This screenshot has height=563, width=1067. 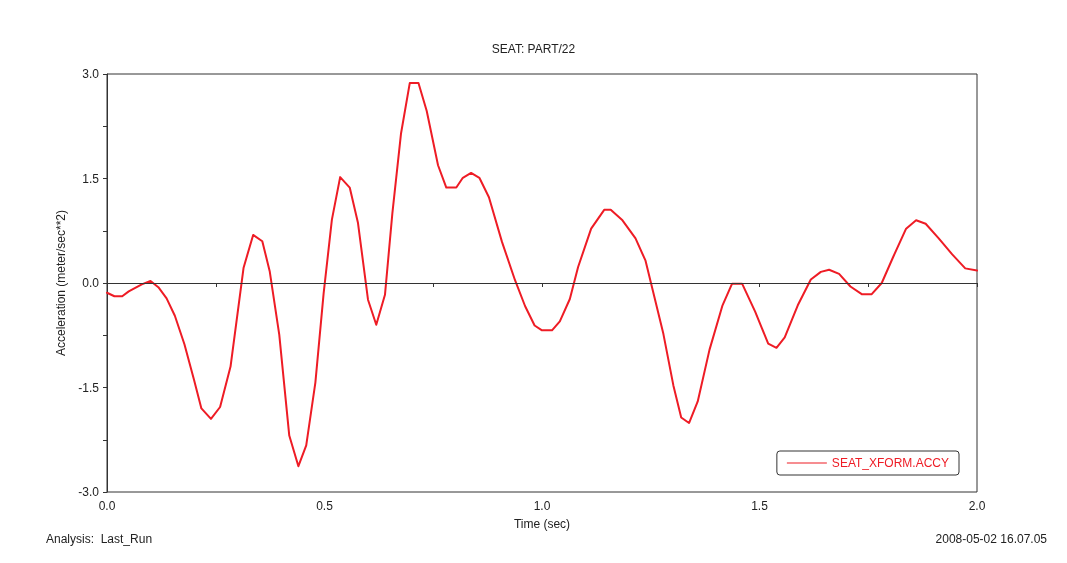 I want to click on x-tick-label: 0.0, so click(x=107, y=506).